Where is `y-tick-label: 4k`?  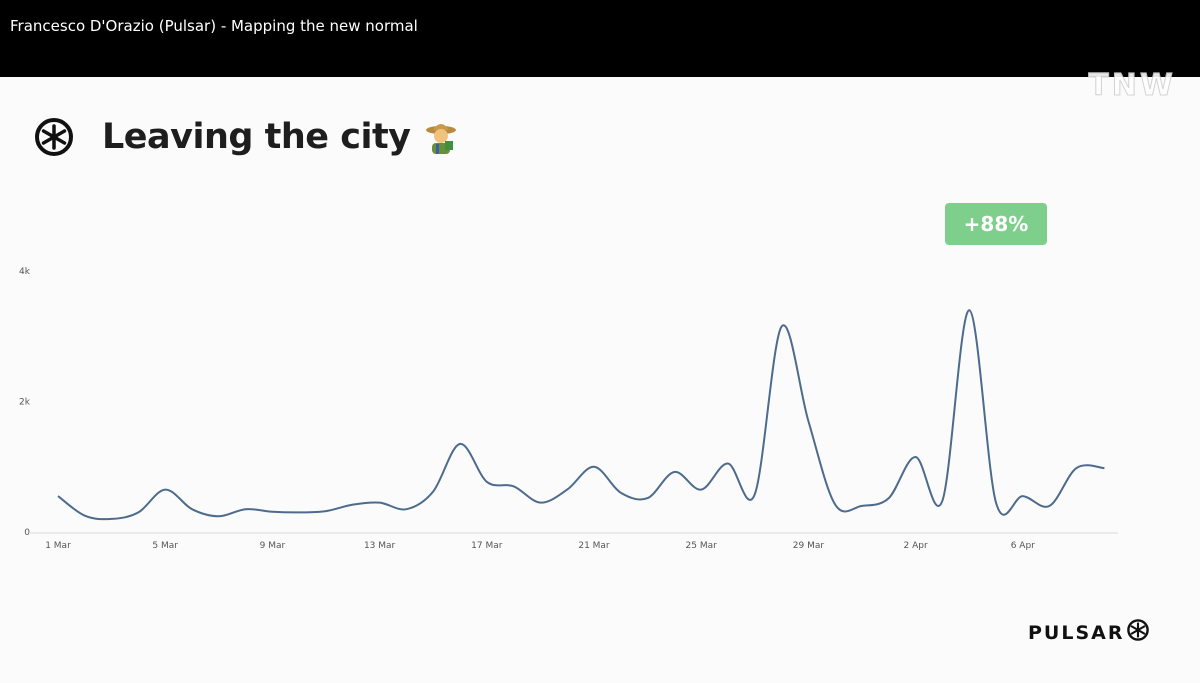
y-tick-label: 4k is located at coordinates (25, 272).